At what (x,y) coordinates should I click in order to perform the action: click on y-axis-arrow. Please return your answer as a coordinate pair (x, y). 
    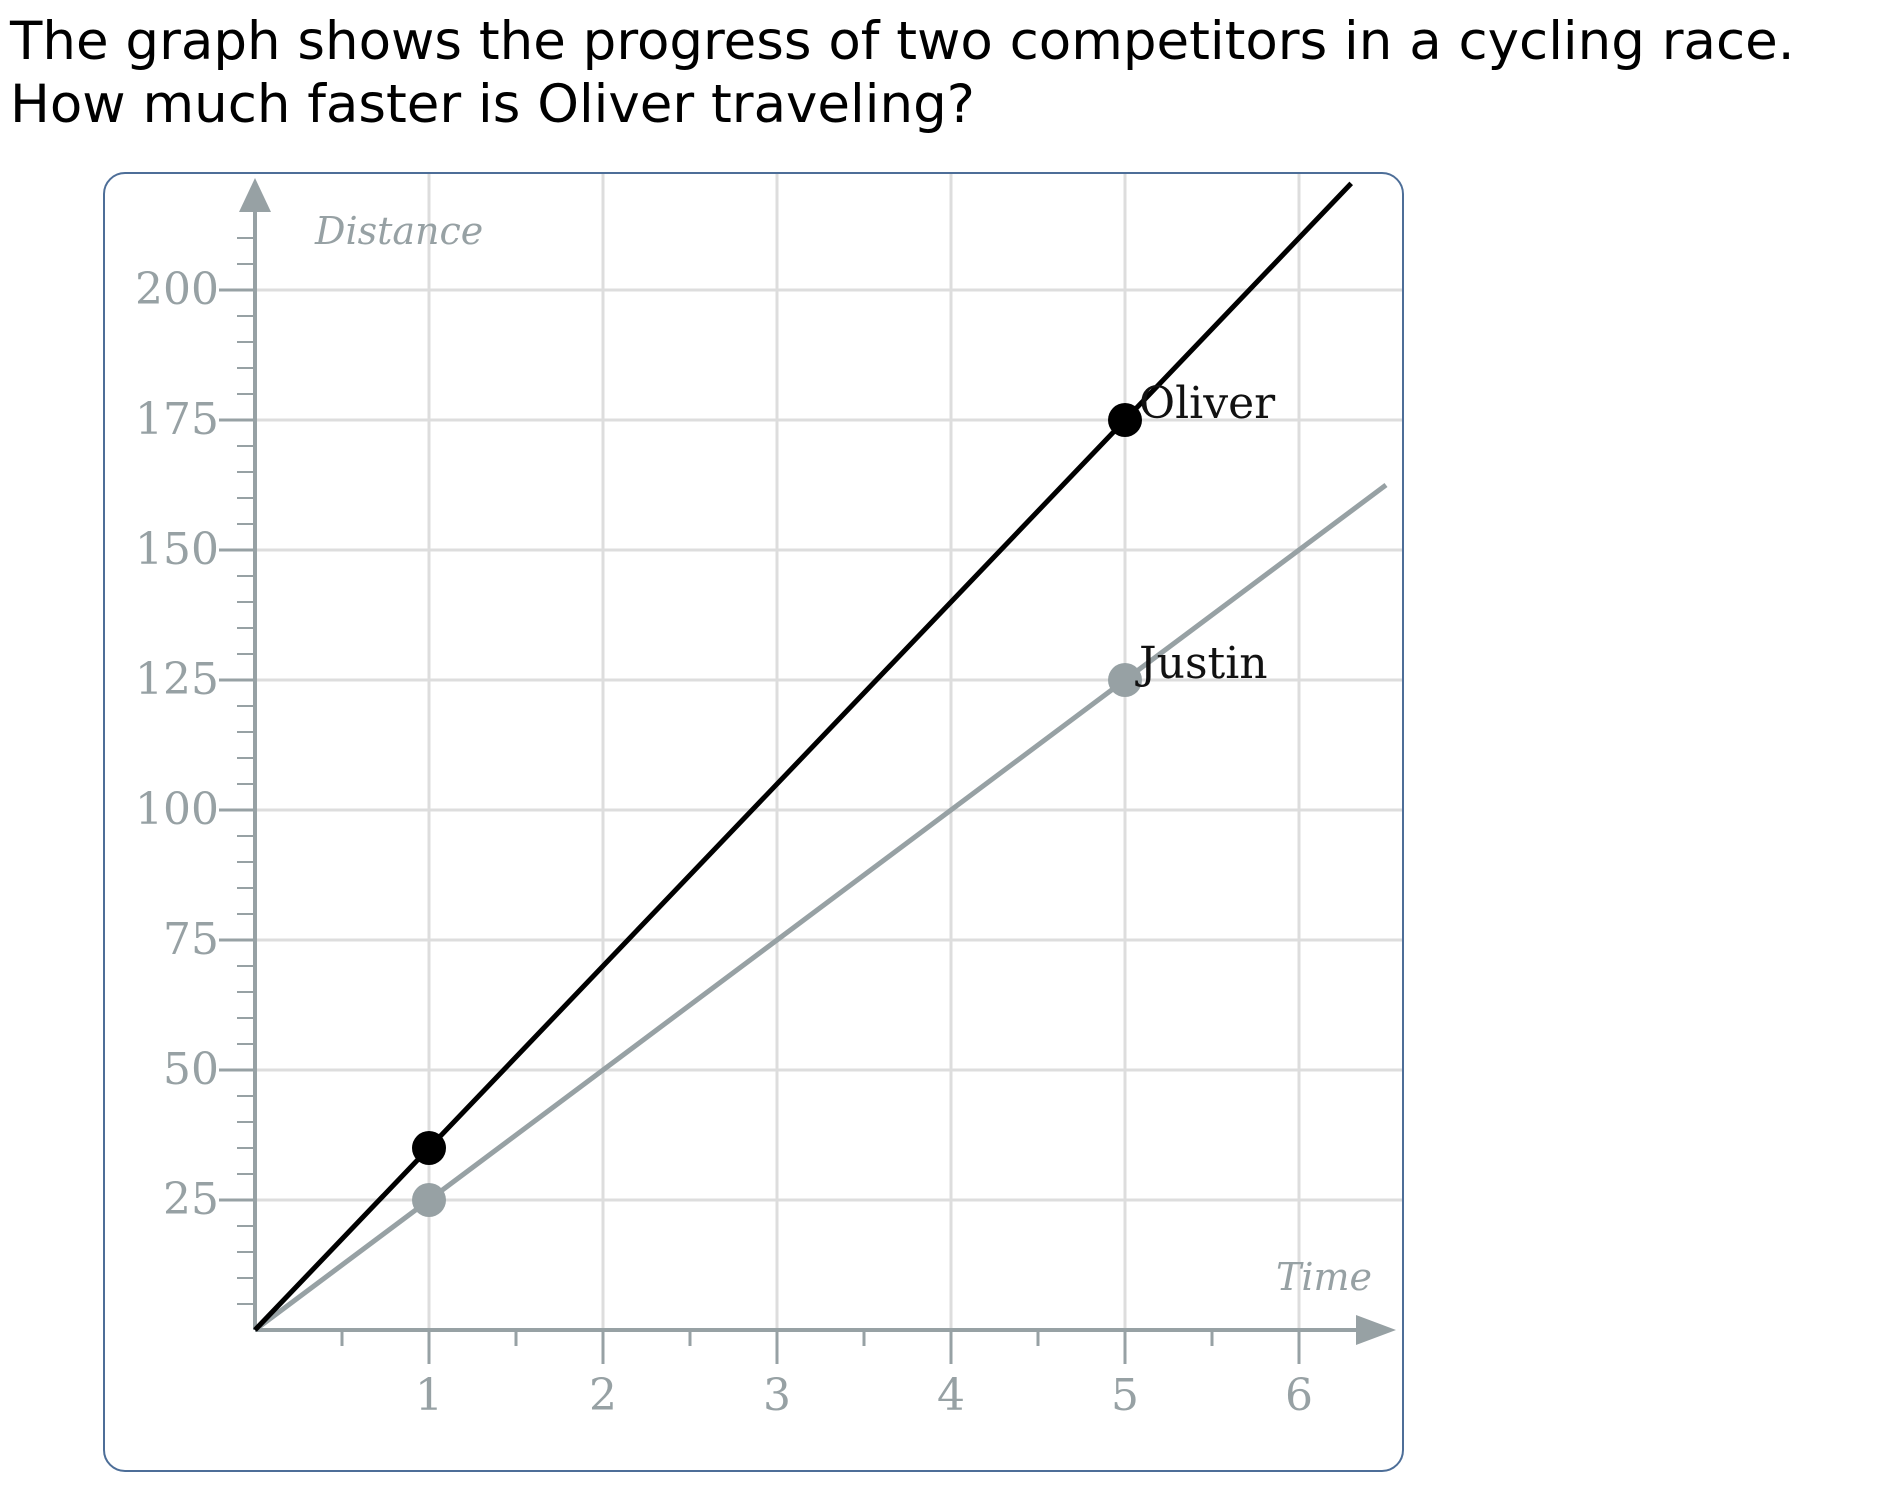
    Looking at the image, I should click on (255, 195).